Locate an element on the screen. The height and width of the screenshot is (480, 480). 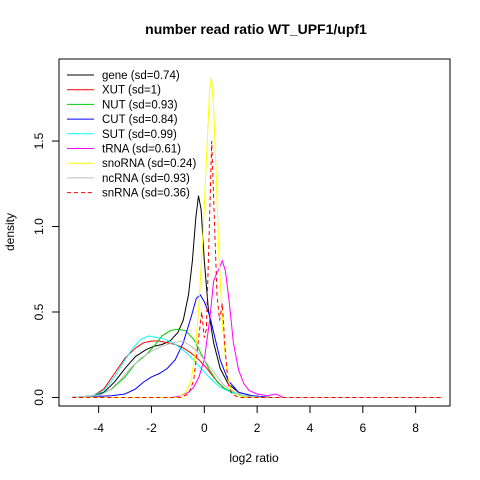
legend-label: snRNA (sd=0.36) is located at coordinates (146, 194).